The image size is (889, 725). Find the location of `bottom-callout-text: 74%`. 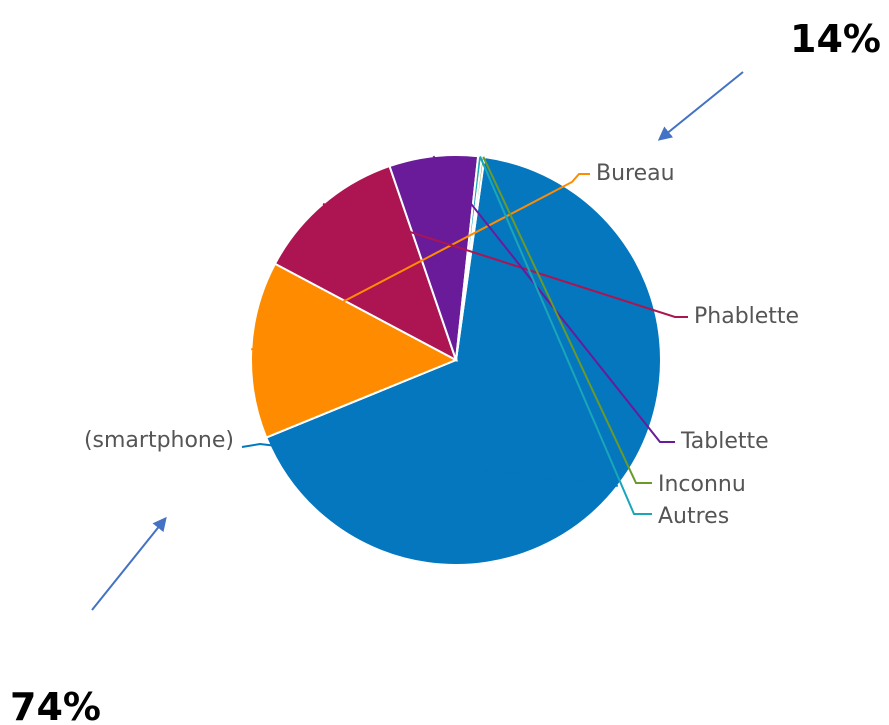

bottom-callout-text: 74% is located at coordinates (55, 705).